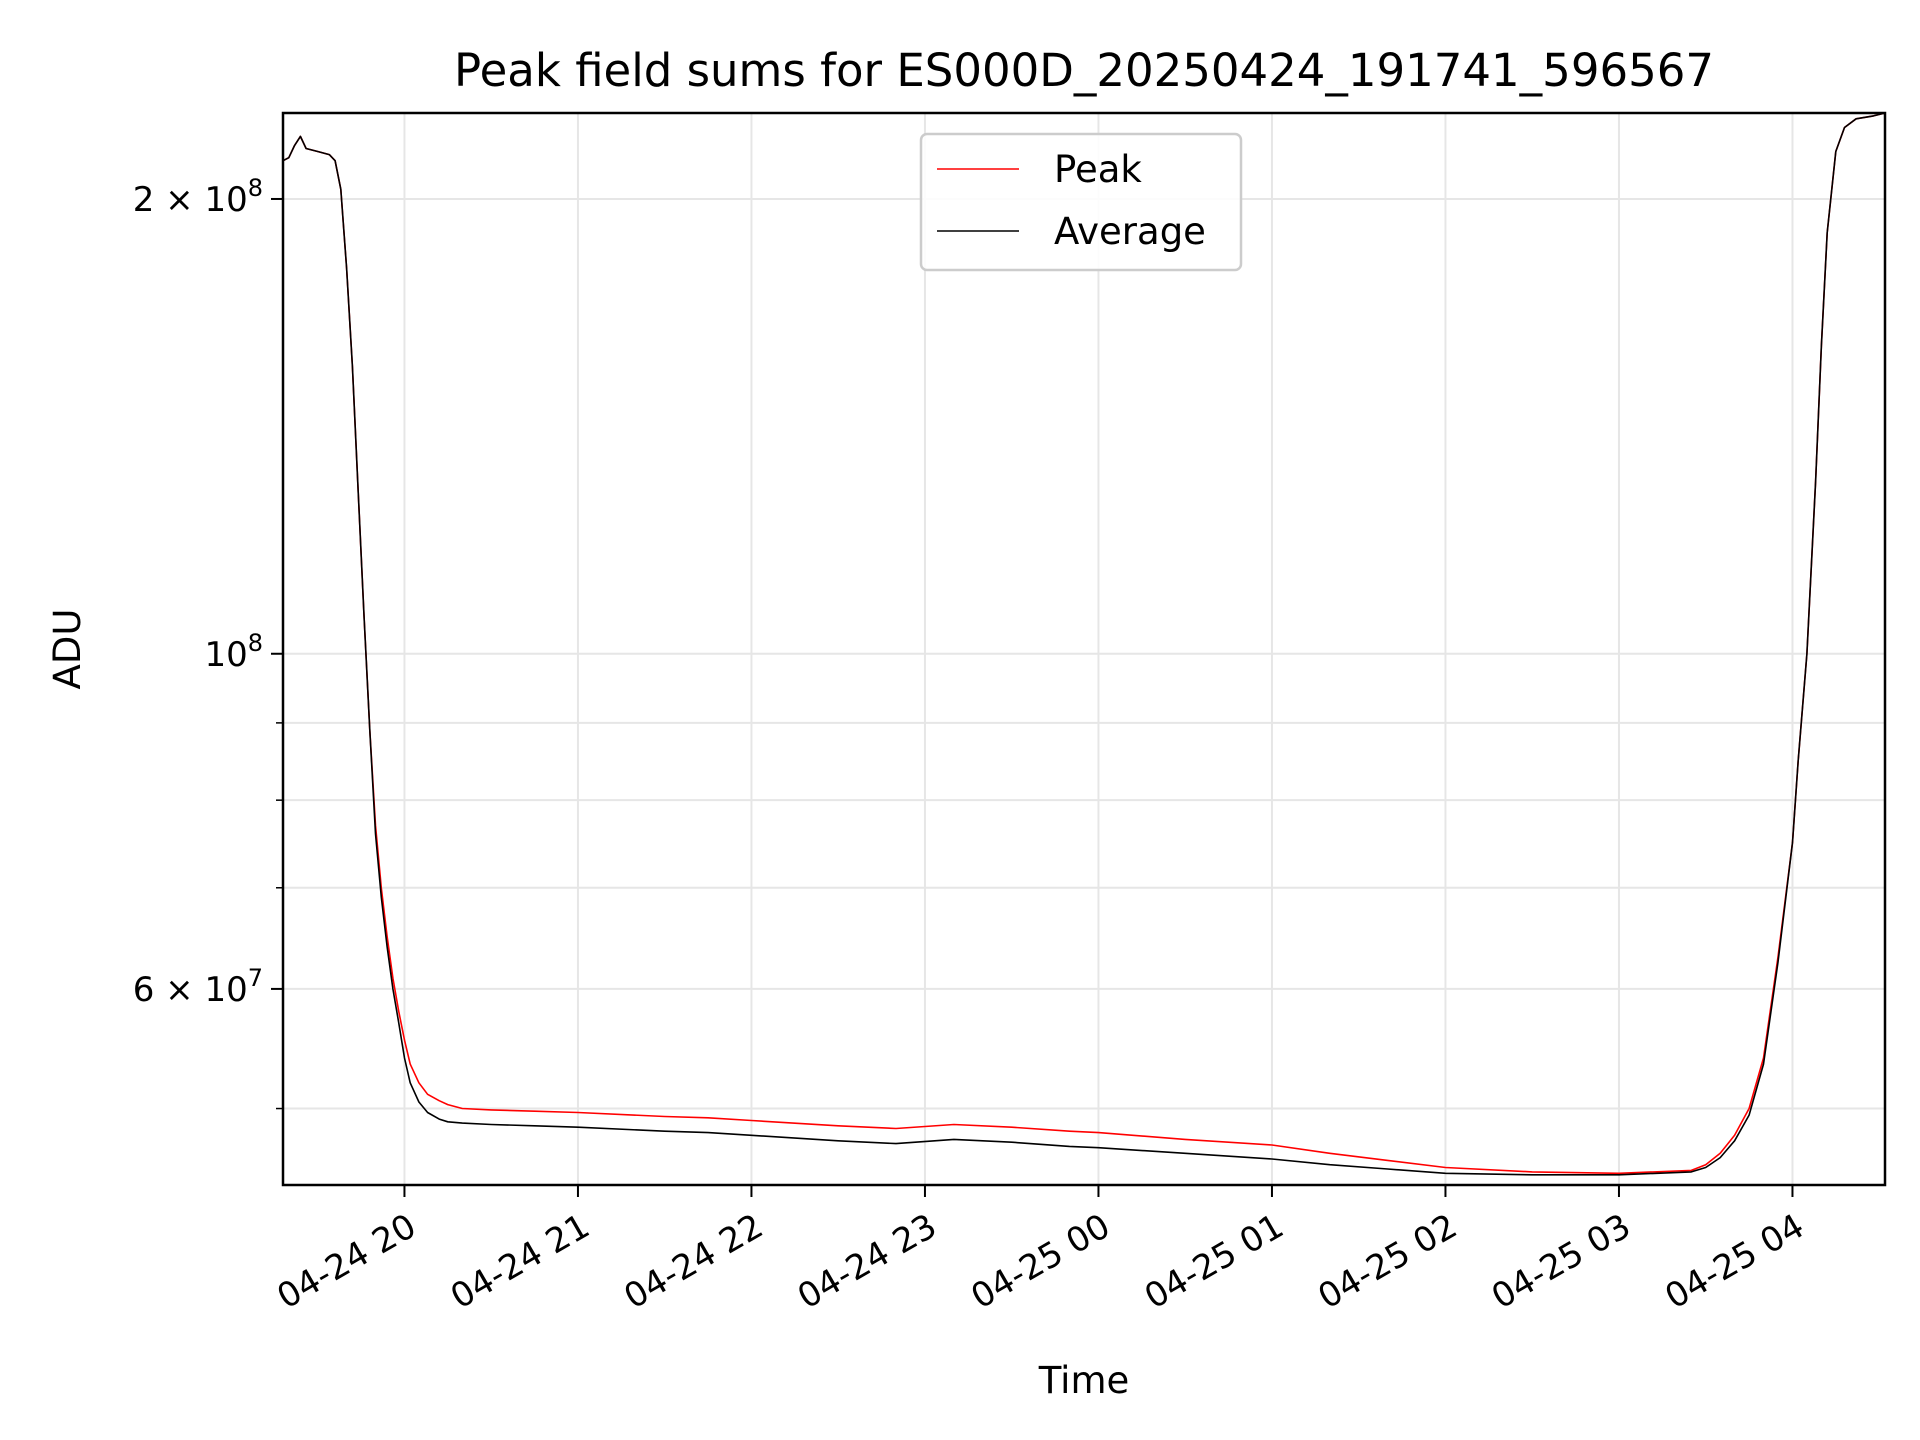  I want to click on y-axis-label: ADU, so click(67, 649).